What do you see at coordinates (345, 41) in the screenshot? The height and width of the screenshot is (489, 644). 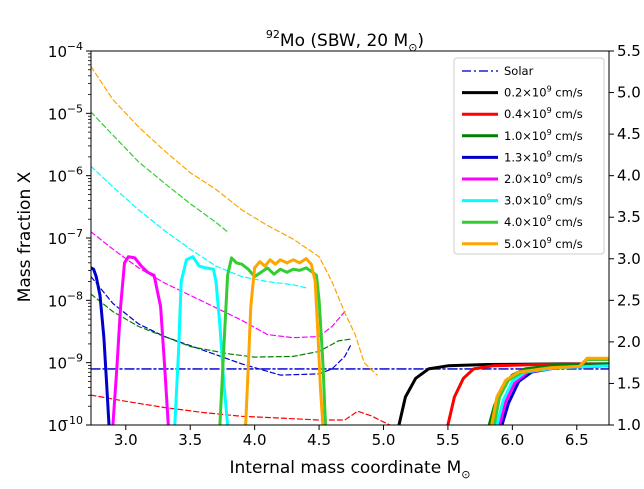 I see `chart-title: 92Mo (SBW, 20 M⊙)` at bounding box center [345, 41].